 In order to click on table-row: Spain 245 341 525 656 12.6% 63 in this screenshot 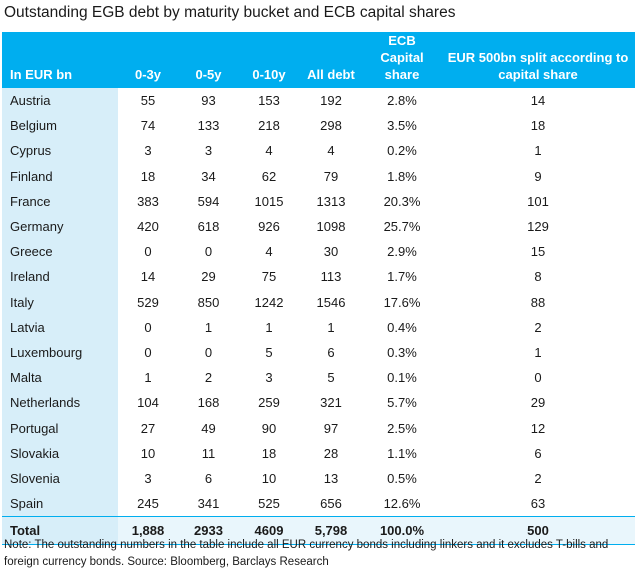, I will do `click(318, 504)`.